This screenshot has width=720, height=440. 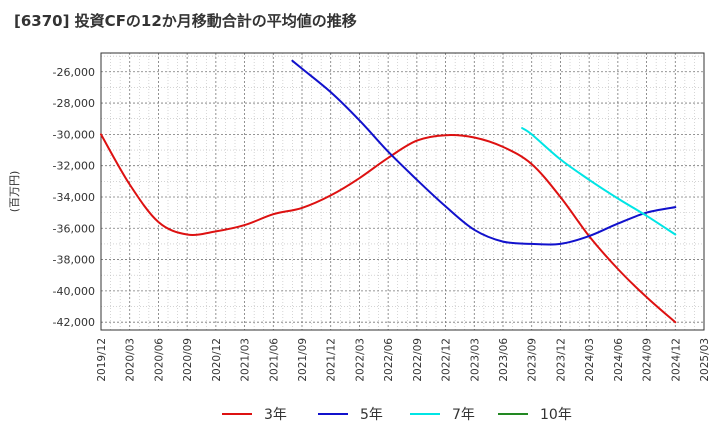 What do you see at coordinates (463, 415) in the screenshot?
I see `legend-label-3: 7年` at bounding box center [463, 415].